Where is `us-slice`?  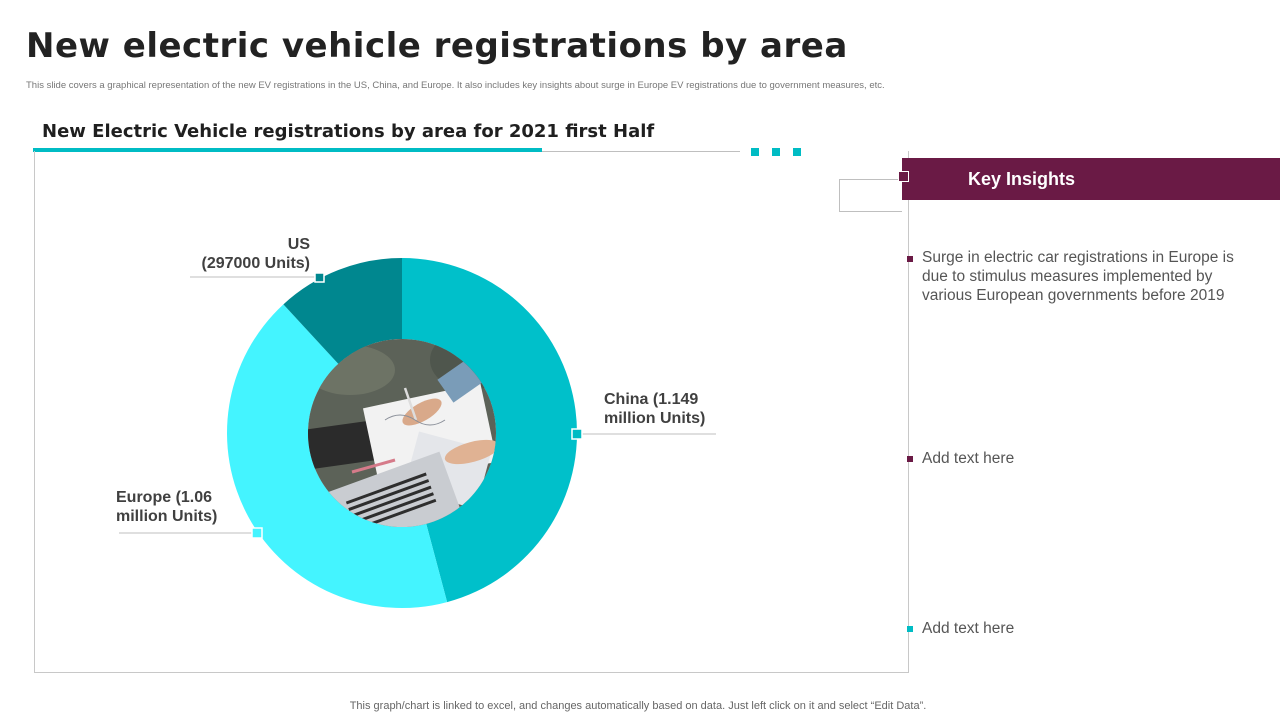 us-slice is located at coordinates (342, 311).